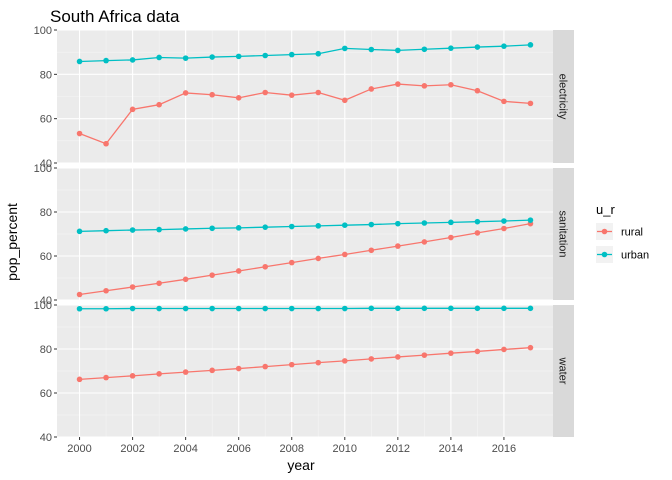  I want to click on x-tick-label: 2010, so click(345, 449).